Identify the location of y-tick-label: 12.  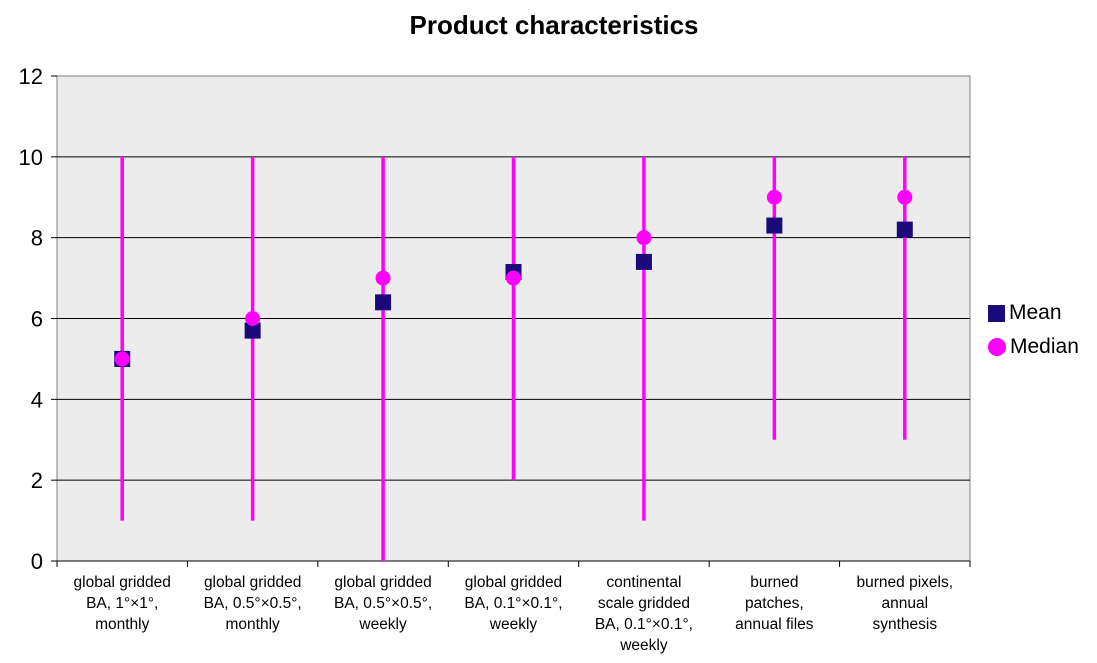
(31, 76).